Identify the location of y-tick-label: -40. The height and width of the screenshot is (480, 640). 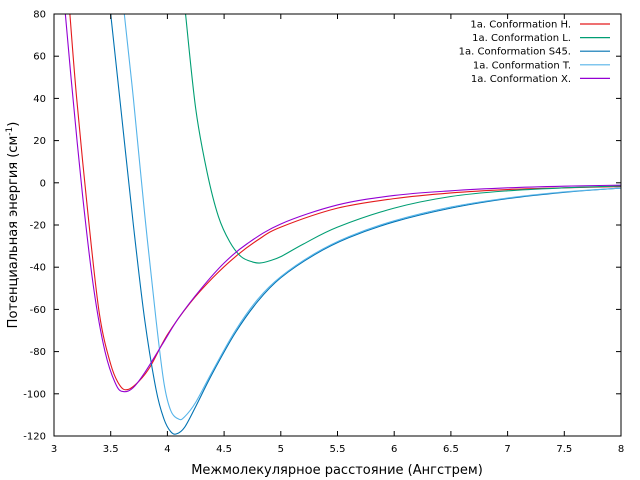
(38, 268).